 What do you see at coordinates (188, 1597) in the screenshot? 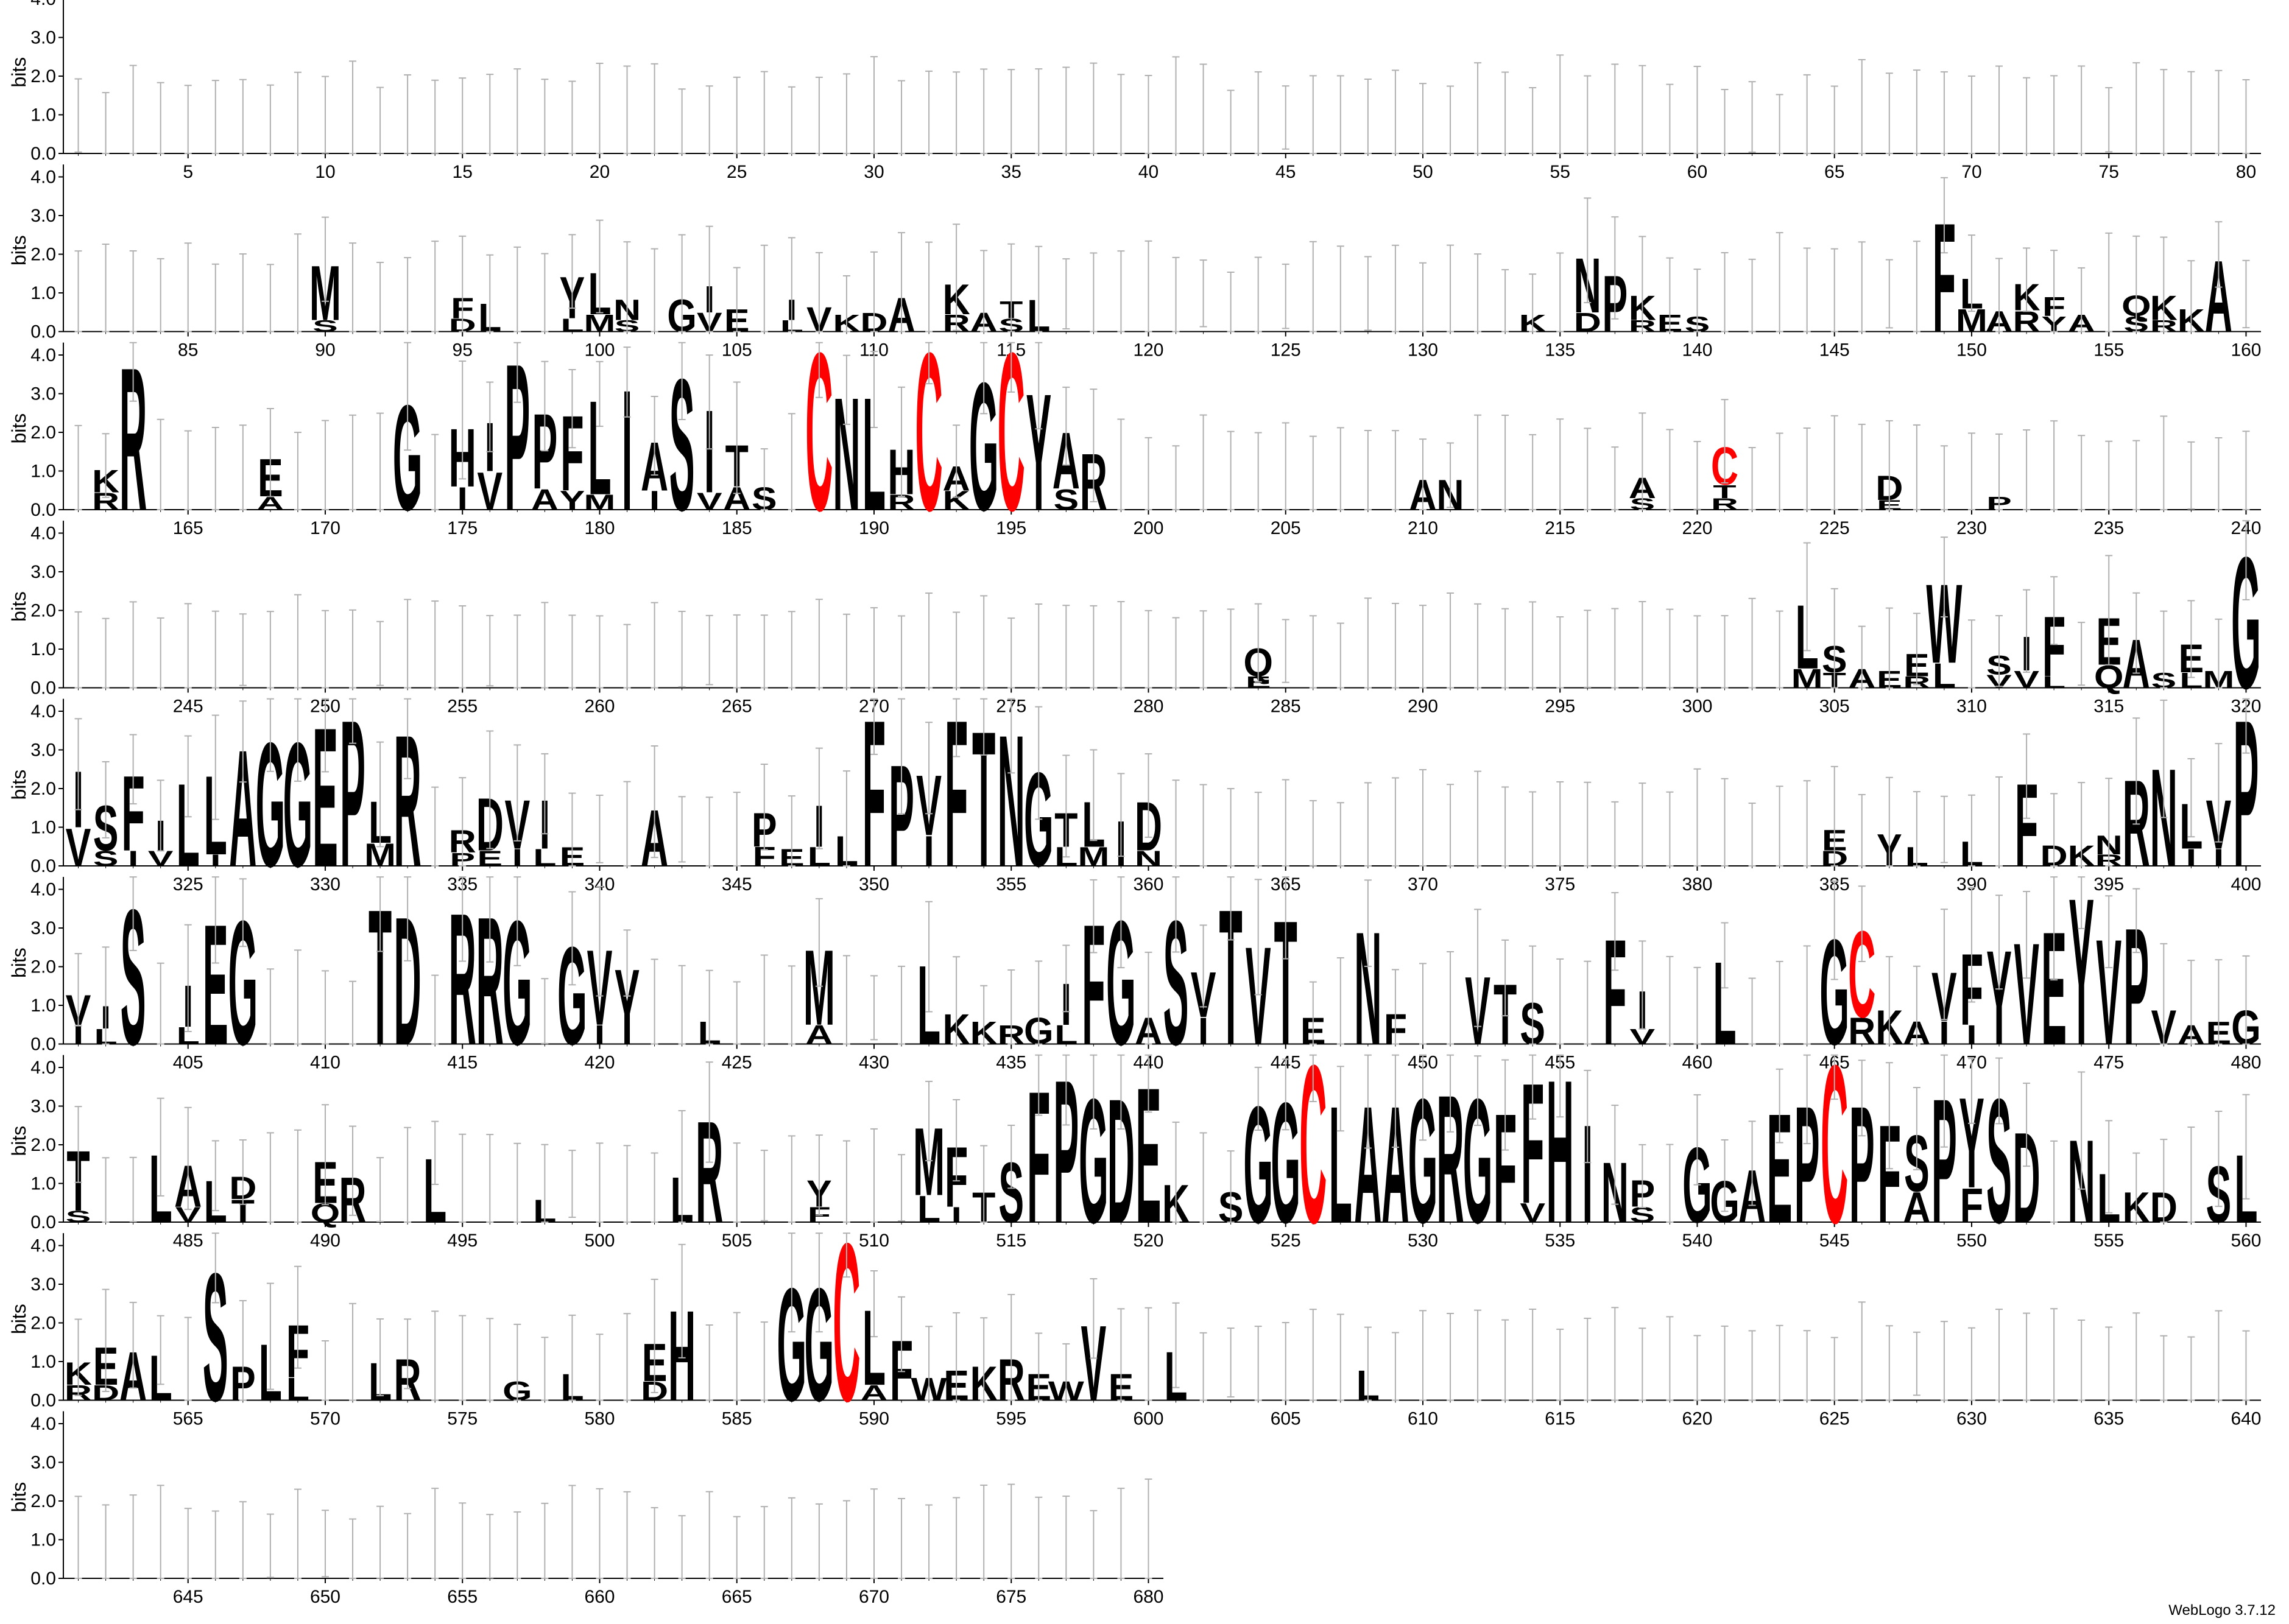
I see `x-tick-label: 645` at bounding box center [188, 1597].